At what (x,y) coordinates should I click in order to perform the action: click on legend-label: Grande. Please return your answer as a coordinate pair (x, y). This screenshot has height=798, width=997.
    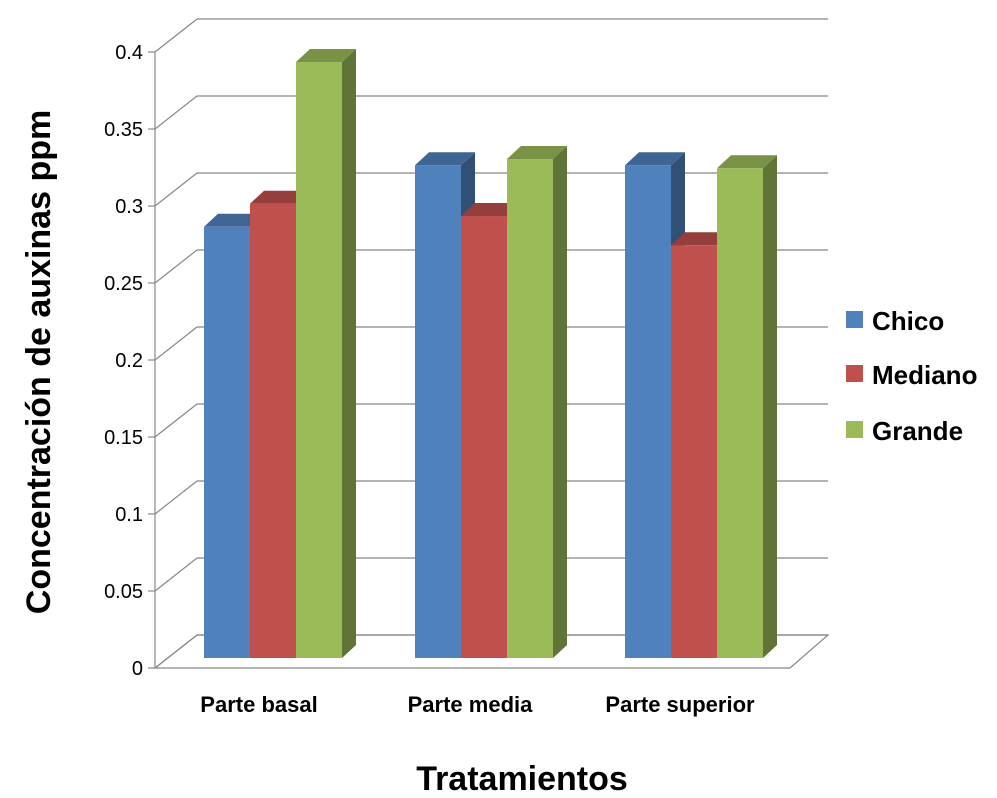
    Looking at the image, I should click on (917, 431).